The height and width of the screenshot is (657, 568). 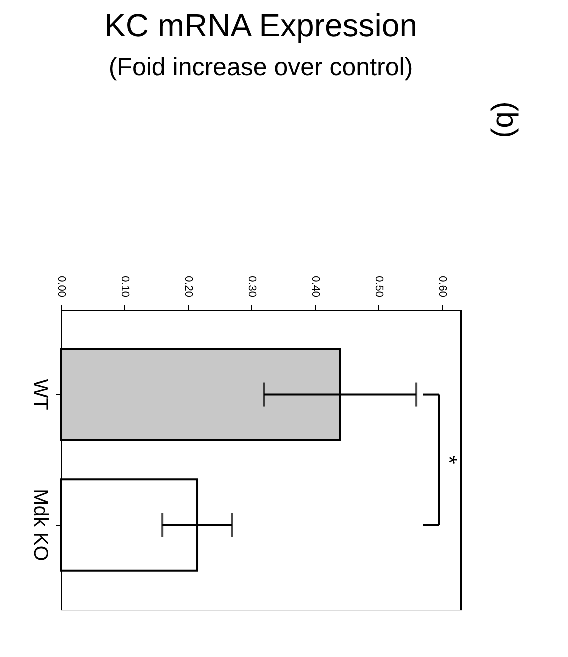 What do you see at coordinates (124, 287) in the screenshot?
I see `x-tick-label: 0.10` at bounding box center [124, 287].